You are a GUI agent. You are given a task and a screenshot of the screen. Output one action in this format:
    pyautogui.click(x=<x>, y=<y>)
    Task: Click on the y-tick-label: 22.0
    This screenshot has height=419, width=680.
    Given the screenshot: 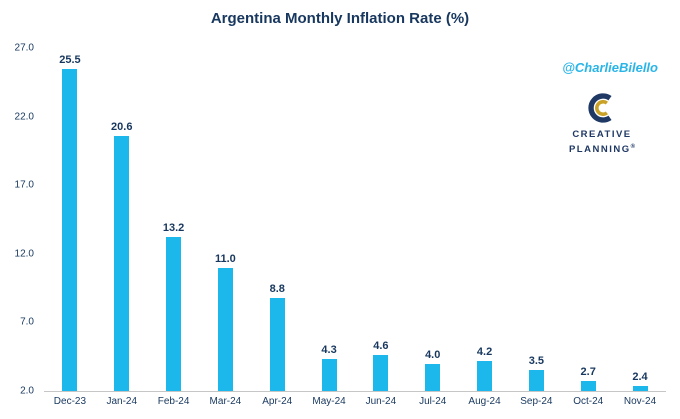 What is the action you would take?
    pyautogui.click(x=24, y=117)
    